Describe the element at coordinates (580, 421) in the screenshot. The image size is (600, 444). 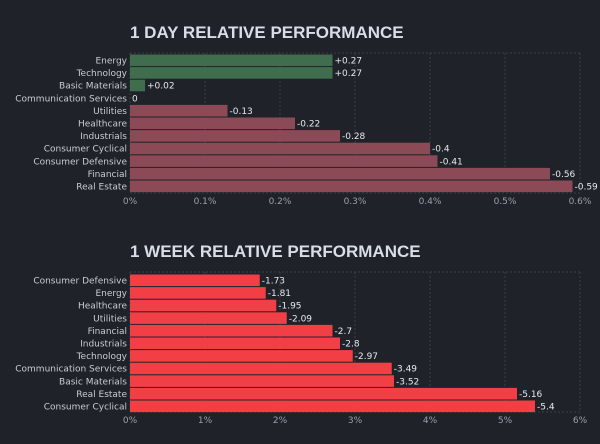
I see `week-x-tick-label: 6%` at that location.